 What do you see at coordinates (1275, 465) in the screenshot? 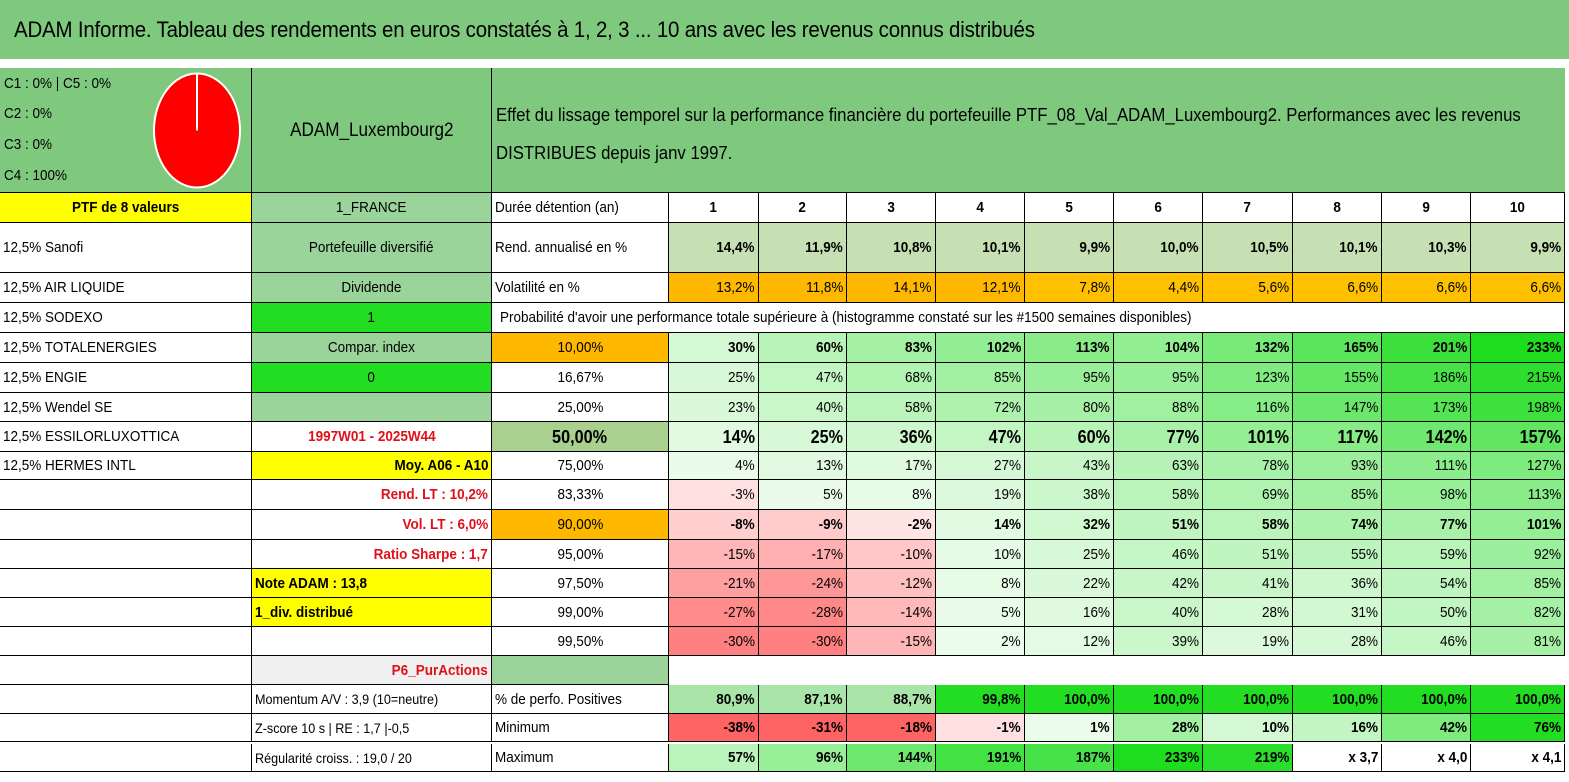
I see `prob-value: 78%` at bounding box center [1275, 465].